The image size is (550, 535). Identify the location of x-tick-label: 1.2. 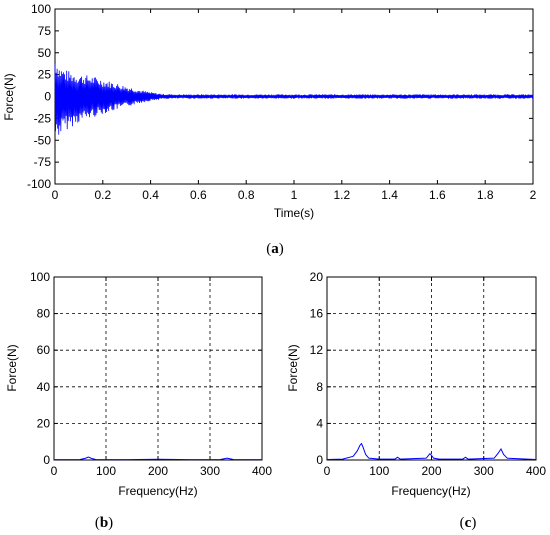
(341, 195).